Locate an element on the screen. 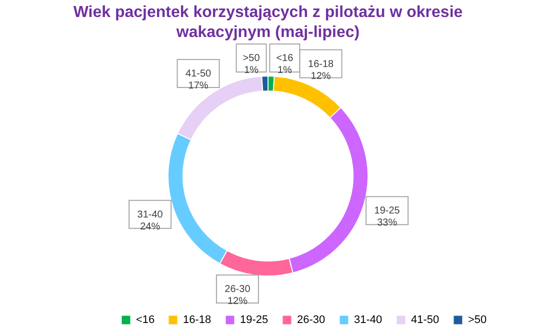 Image resolution: width=536 pixels, height=331 pixels. slice-label: 41-50 is located at coordinates (199, 74).